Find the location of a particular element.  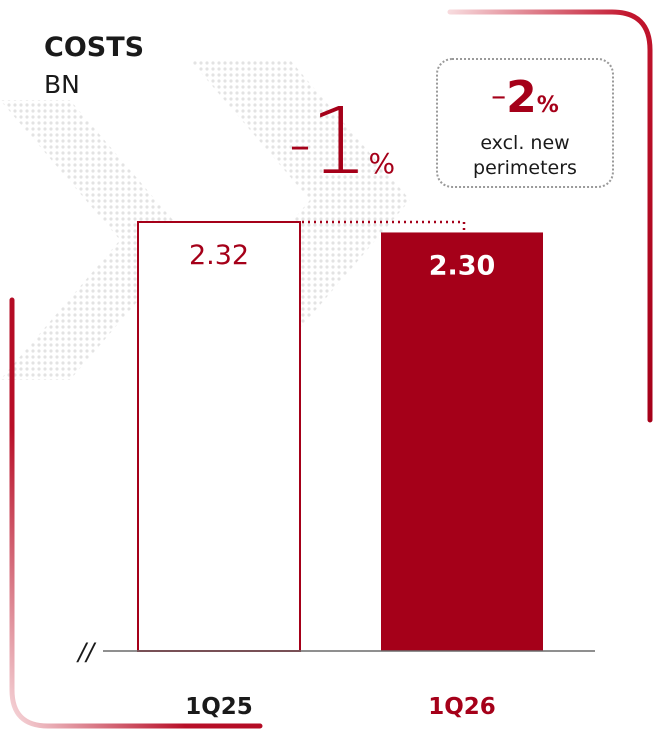

callout-text-line1: excl. new is located at coordinates (525, 143).